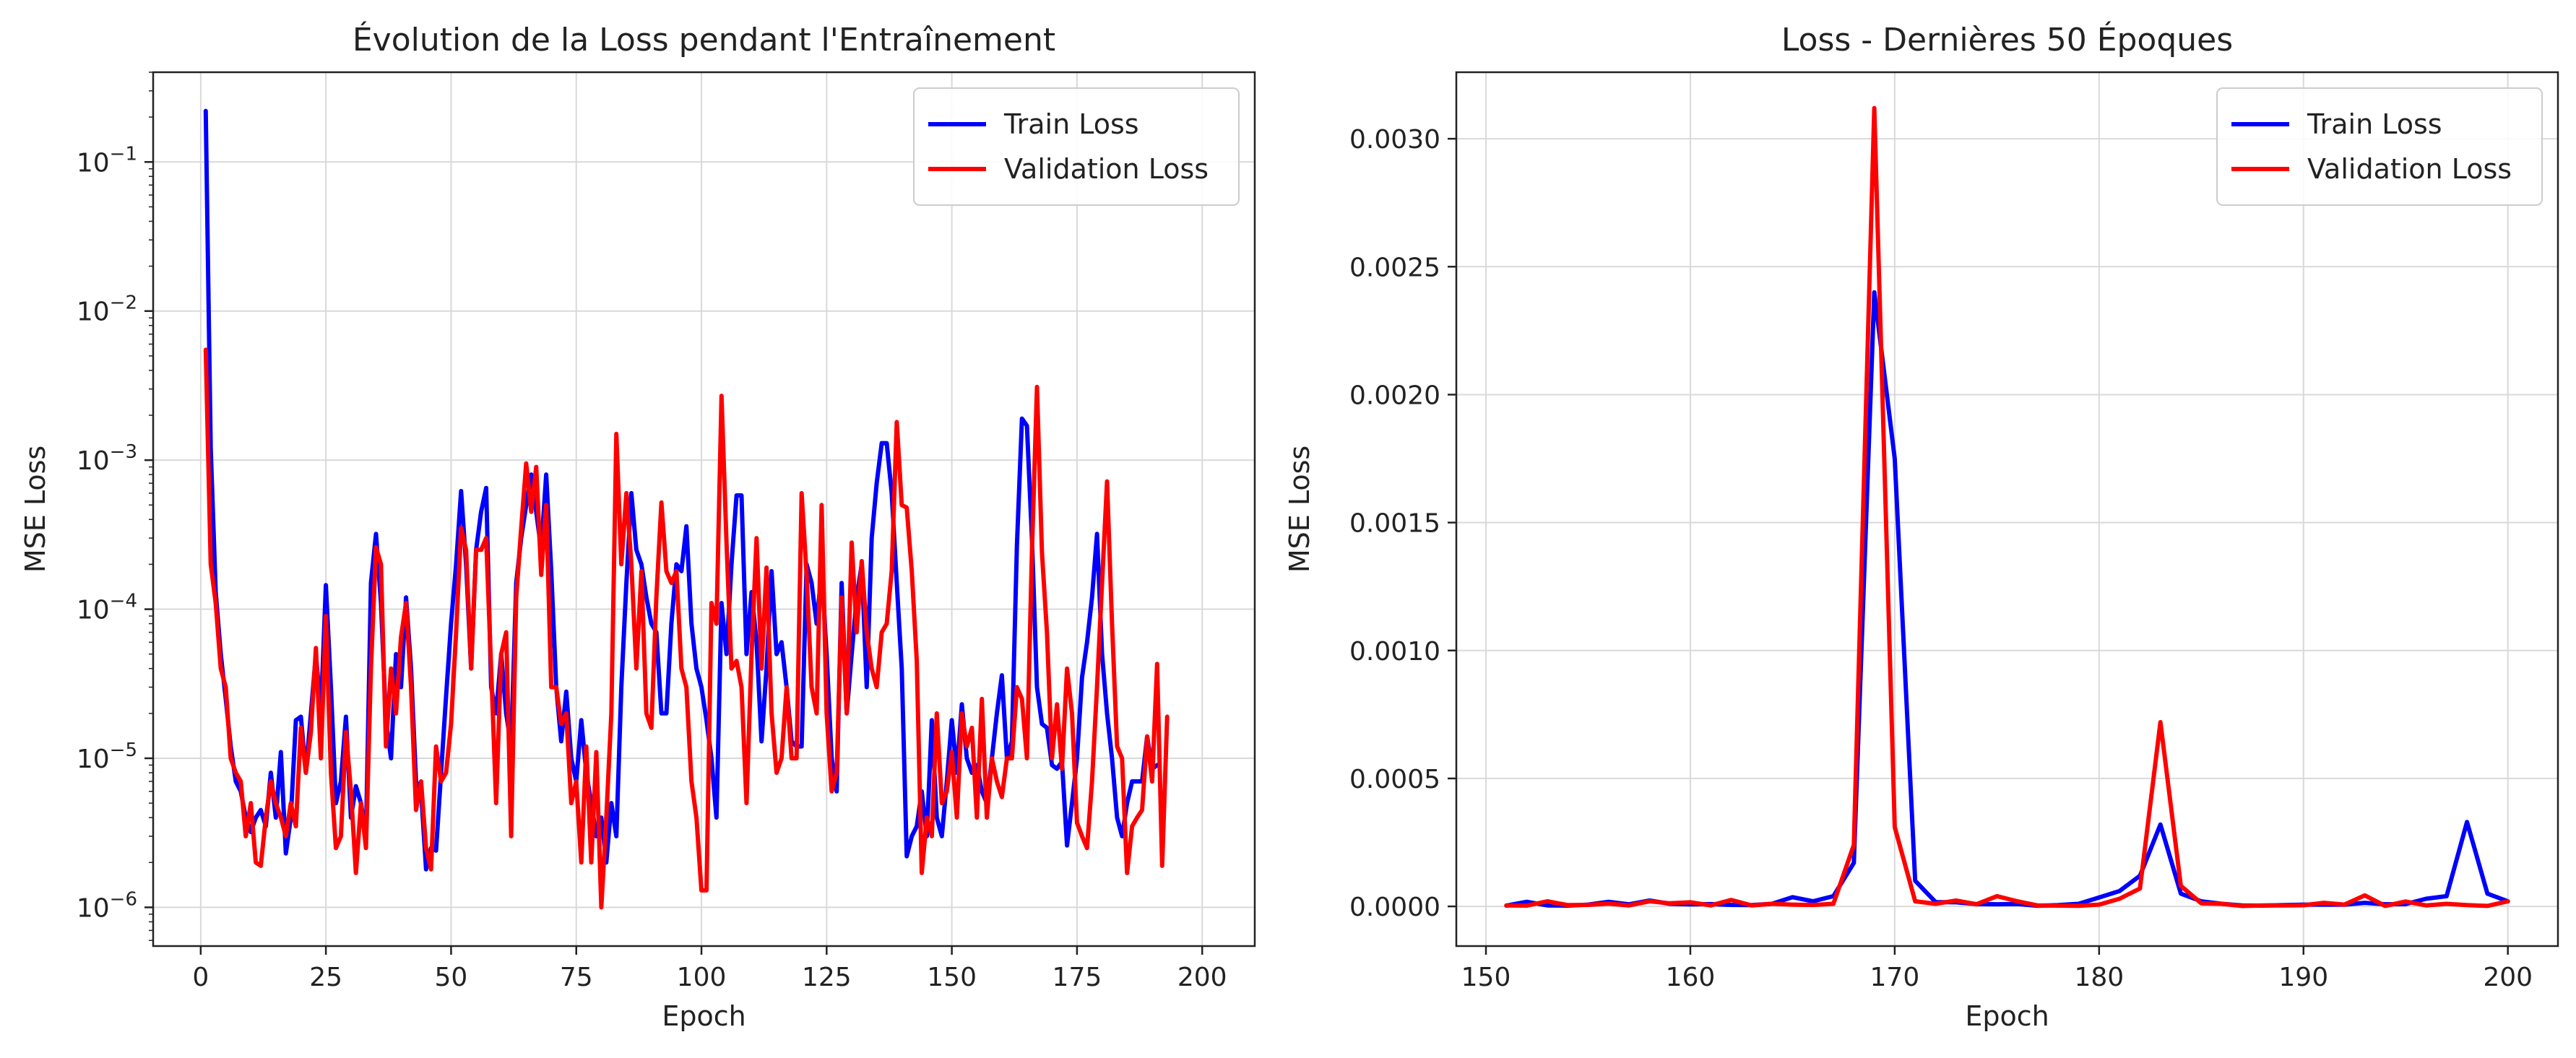  Describe the element at coordinates (123, 452) in the screenshot. I see `y-tick-exponent: −3` at that location.